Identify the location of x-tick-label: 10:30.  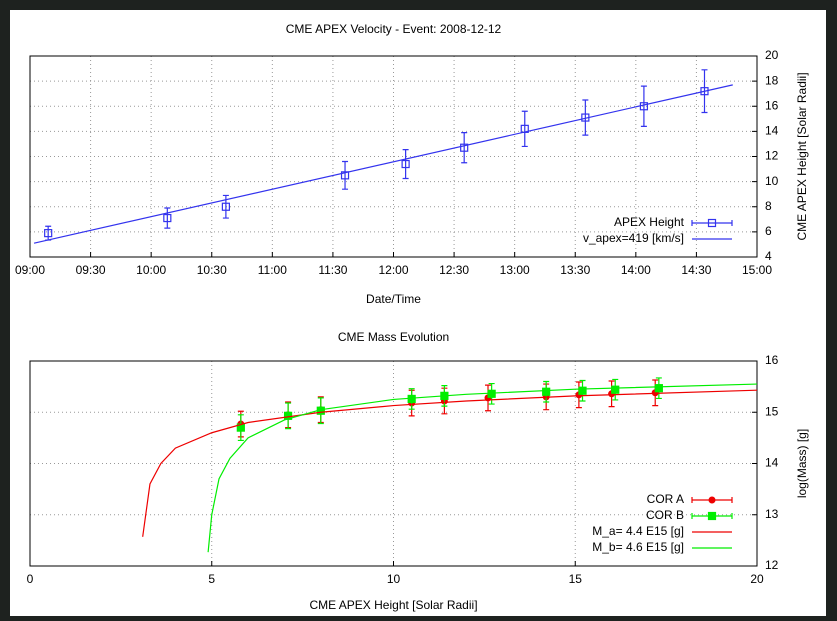
(212, 270).